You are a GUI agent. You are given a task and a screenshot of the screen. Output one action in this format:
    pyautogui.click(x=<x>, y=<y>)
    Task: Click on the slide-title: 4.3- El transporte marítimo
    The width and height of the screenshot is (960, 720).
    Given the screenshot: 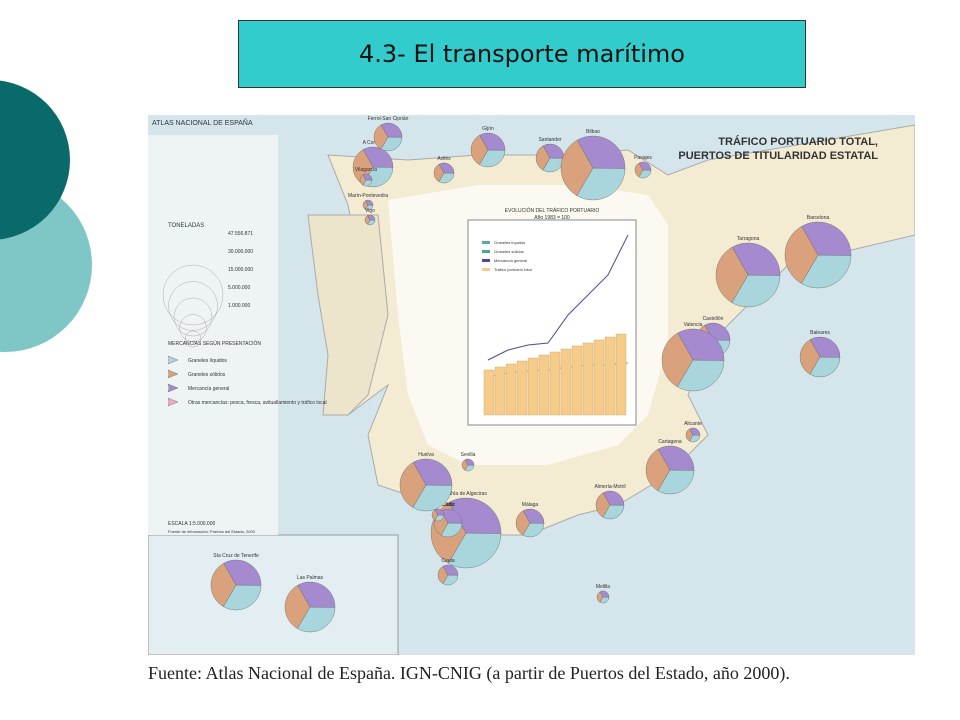 What is the action you would take?
    pyautogui.click(x=522, y=54)
    